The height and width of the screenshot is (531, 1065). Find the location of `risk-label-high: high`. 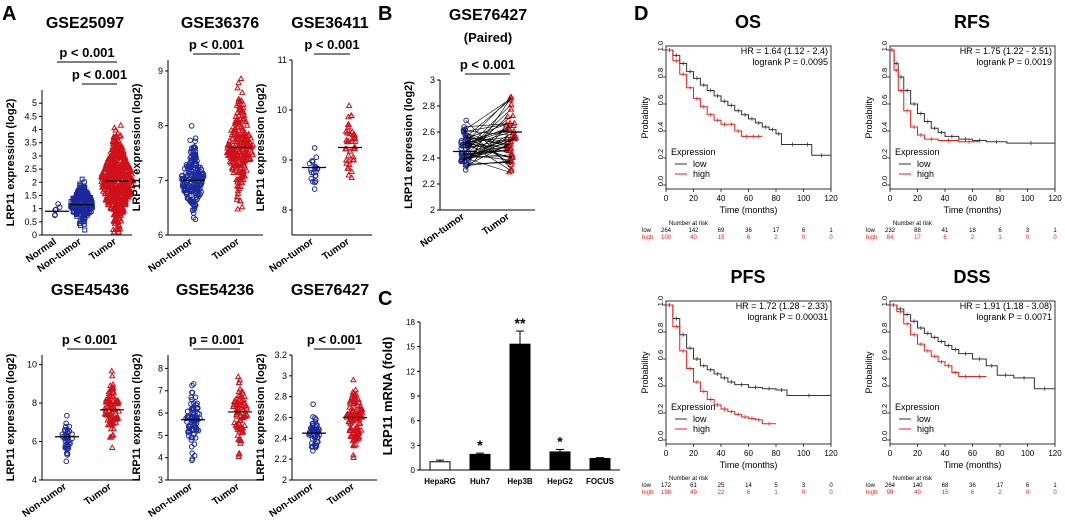

risk-label-high: high is located at coordinates (647, 238).